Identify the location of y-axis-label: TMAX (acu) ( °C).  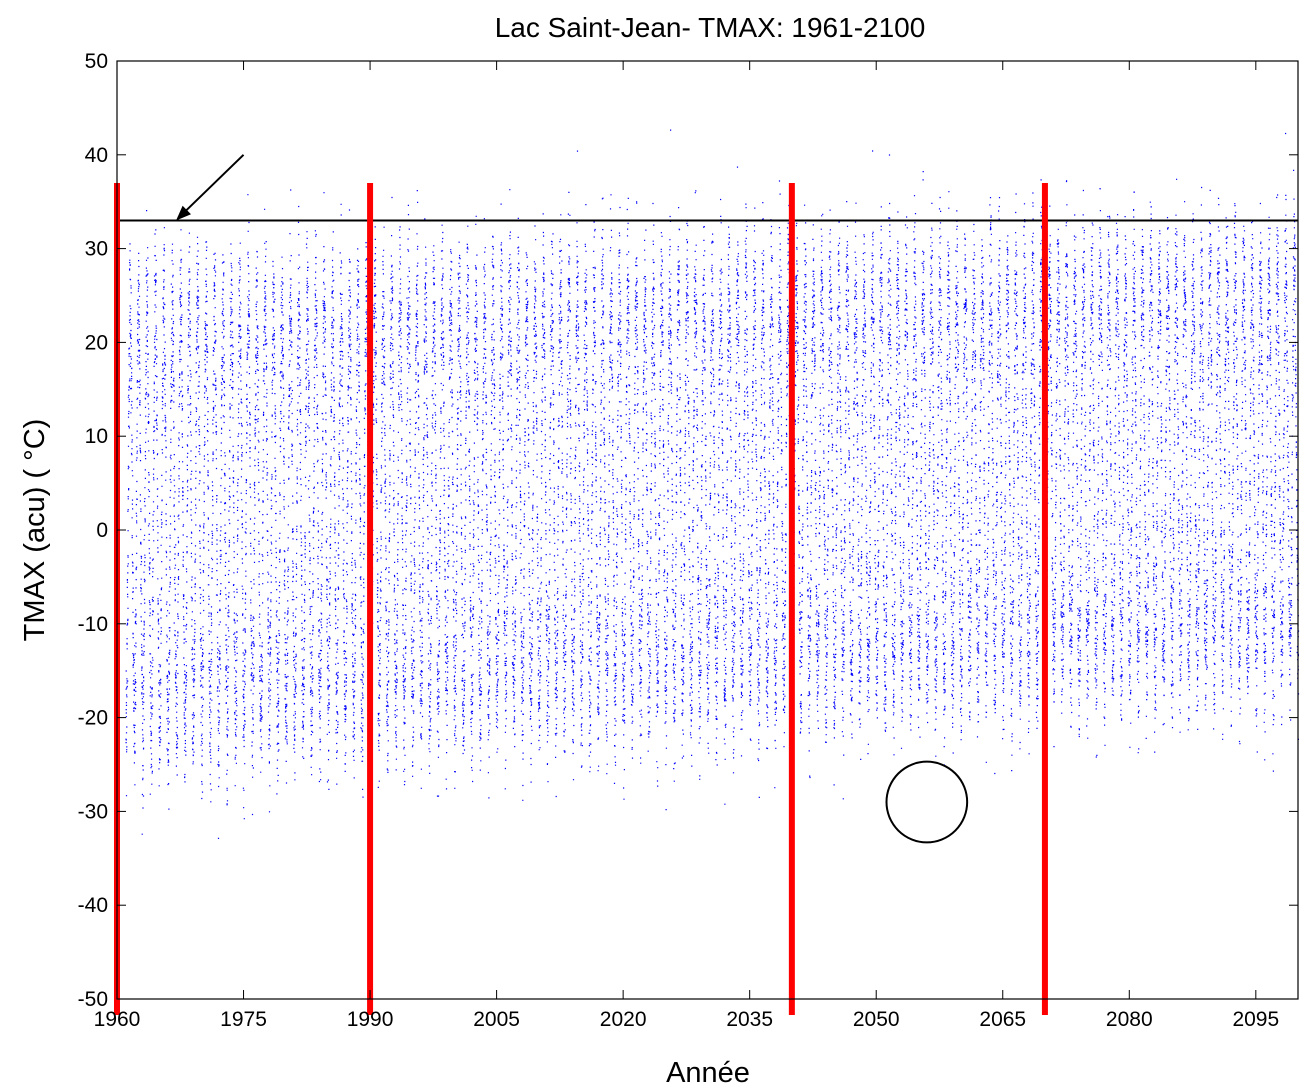
(35, 530).